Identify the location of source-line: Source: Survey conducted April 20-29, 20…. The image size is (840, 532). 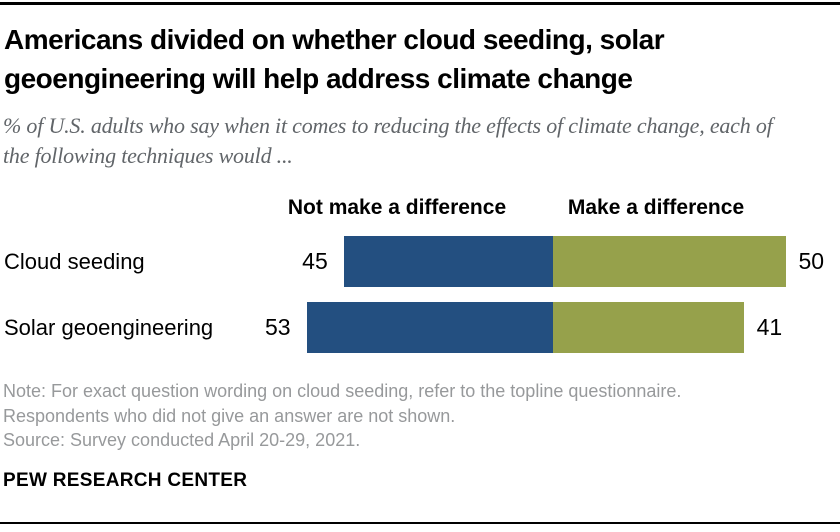
(182, 440).